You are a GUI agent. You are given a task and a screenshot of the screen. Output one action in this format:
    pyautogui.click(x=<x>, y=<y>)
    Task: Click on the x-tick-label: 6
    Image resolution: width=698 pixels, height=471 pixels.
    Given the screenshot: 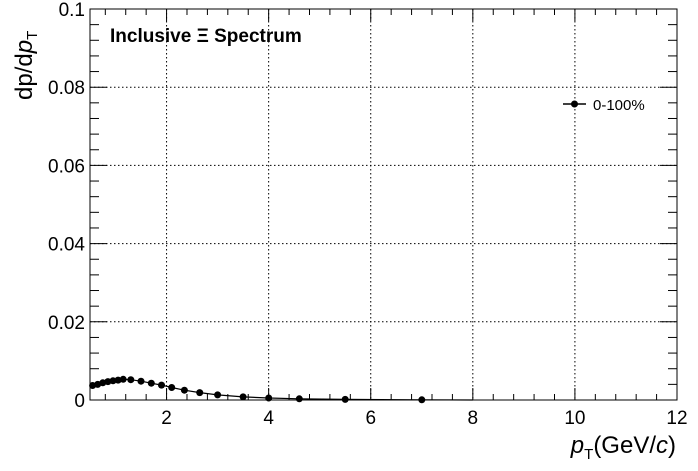 What is the action you would take?
    pyautogui.click(x=370, y=418)
    